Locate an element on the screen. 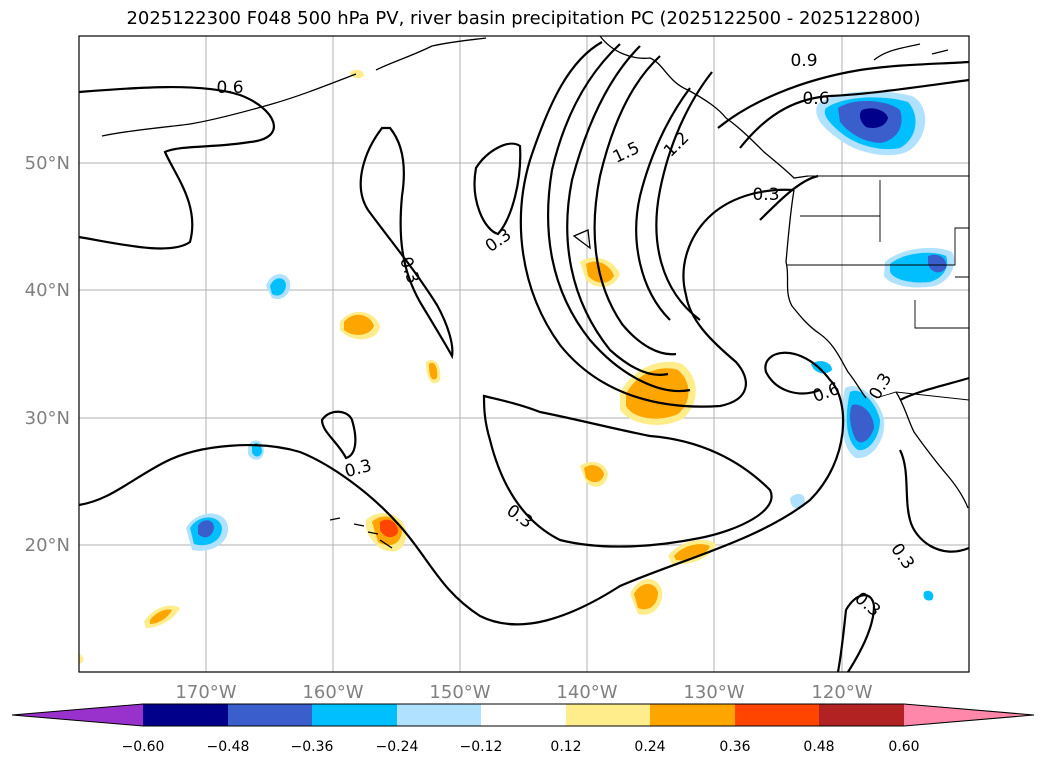  alaska-peninsula-coastline is located at coordinates (431, 54).